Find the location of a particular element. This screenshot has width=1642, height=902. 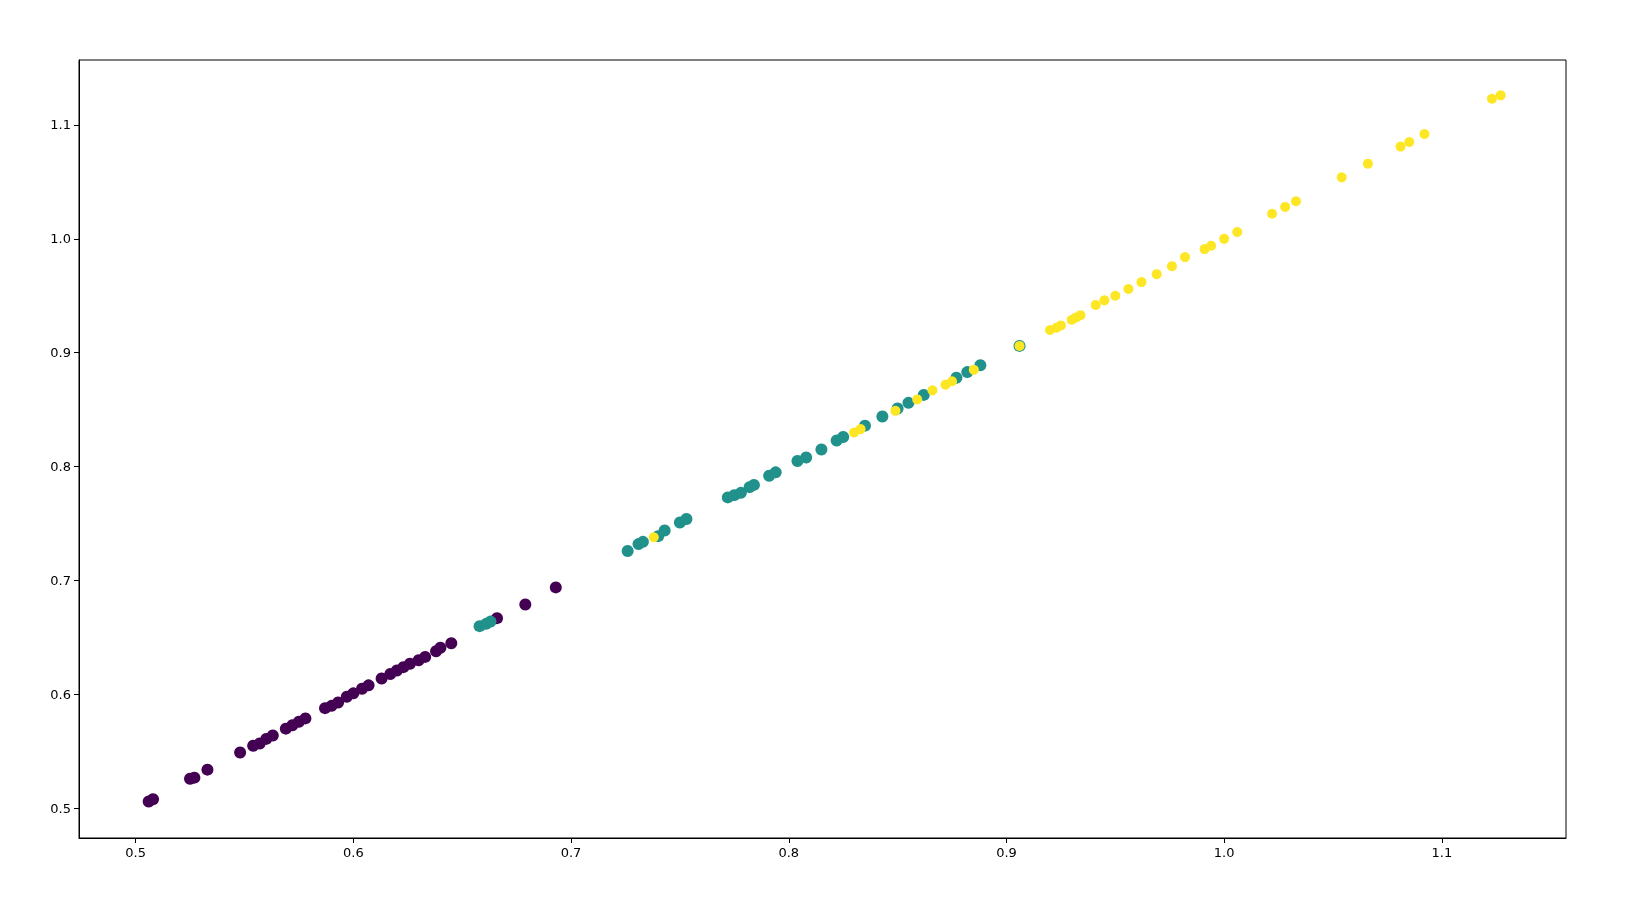

y-tick-label: 1.1 is located at coordinates (60, 125).